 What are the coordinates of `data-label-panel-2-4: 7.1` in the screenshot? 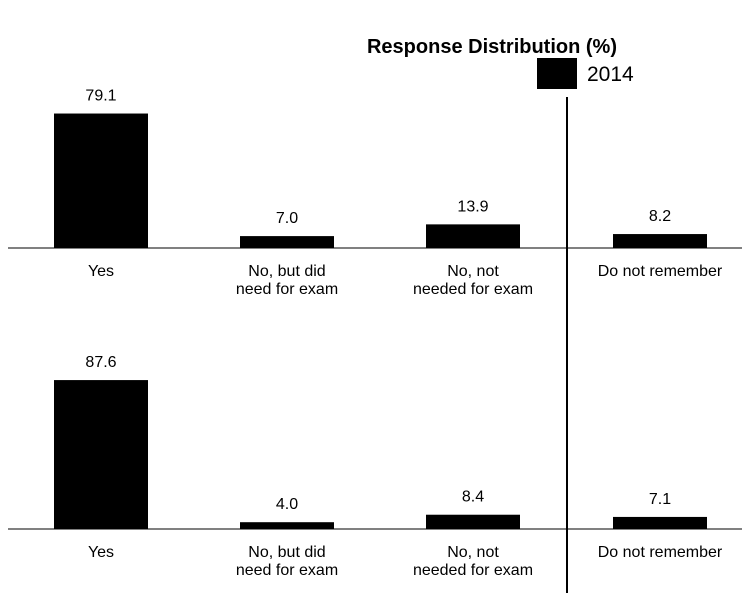 It's located at (660, 499).